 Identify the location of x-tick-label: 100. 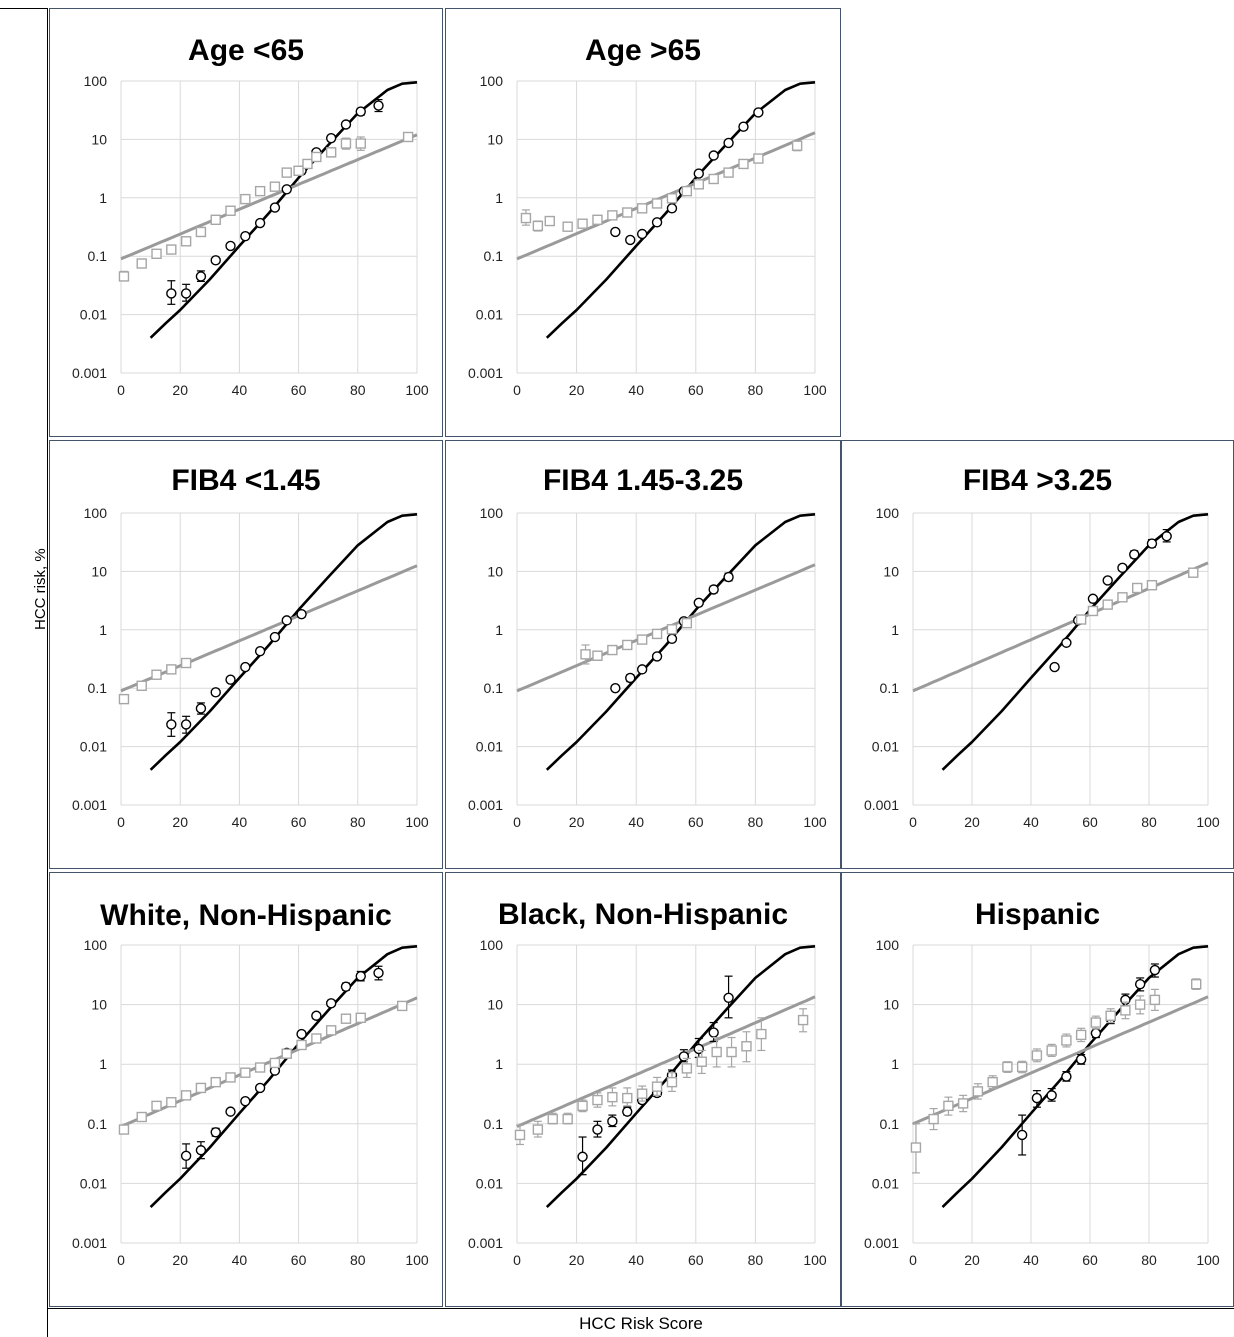
(417, 390).